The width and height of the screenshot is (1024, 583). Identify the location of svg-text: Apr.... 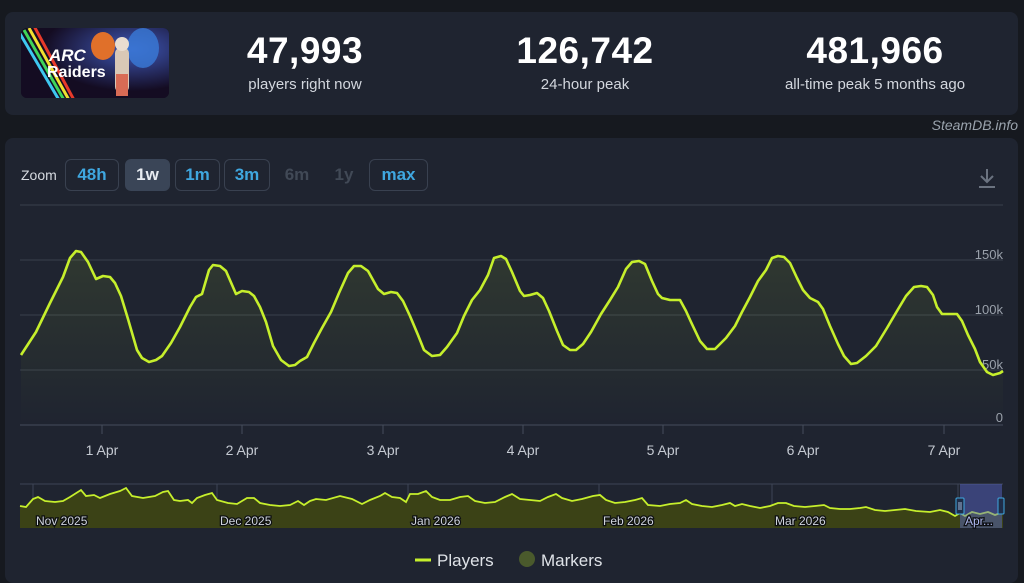
(979, 521).